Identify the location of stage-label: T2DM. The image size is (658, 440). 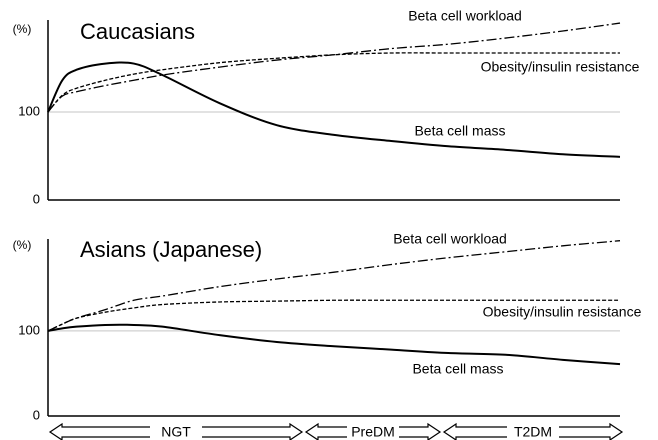
(533, 432).